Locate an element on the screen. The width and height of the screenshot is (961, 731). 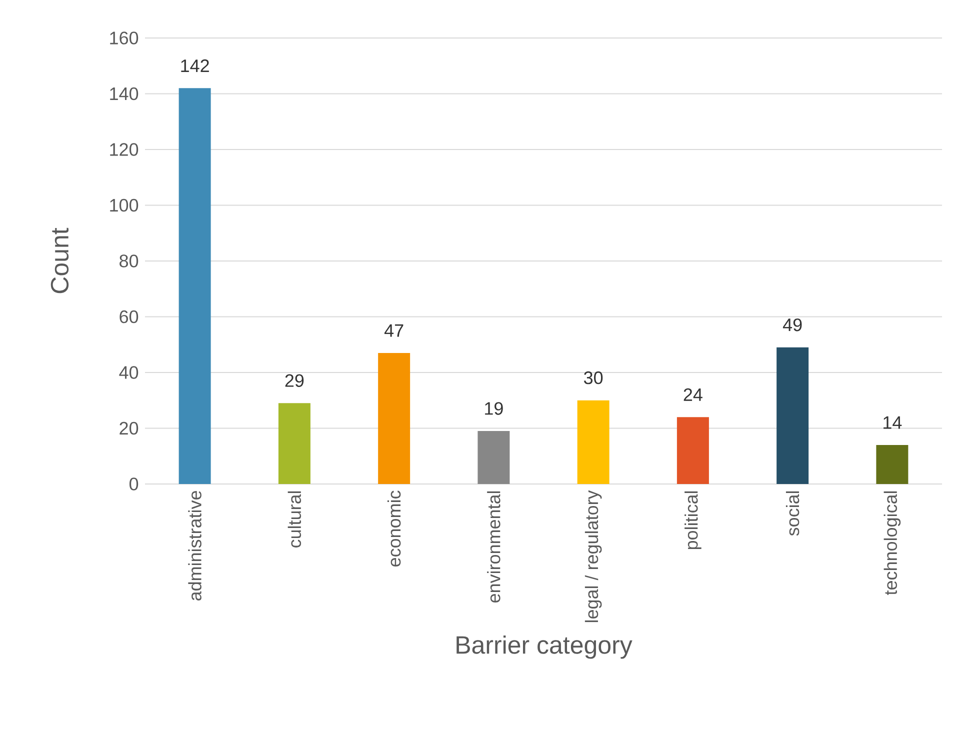
y-tick-label: 120 is located at coordinates (124, 149).